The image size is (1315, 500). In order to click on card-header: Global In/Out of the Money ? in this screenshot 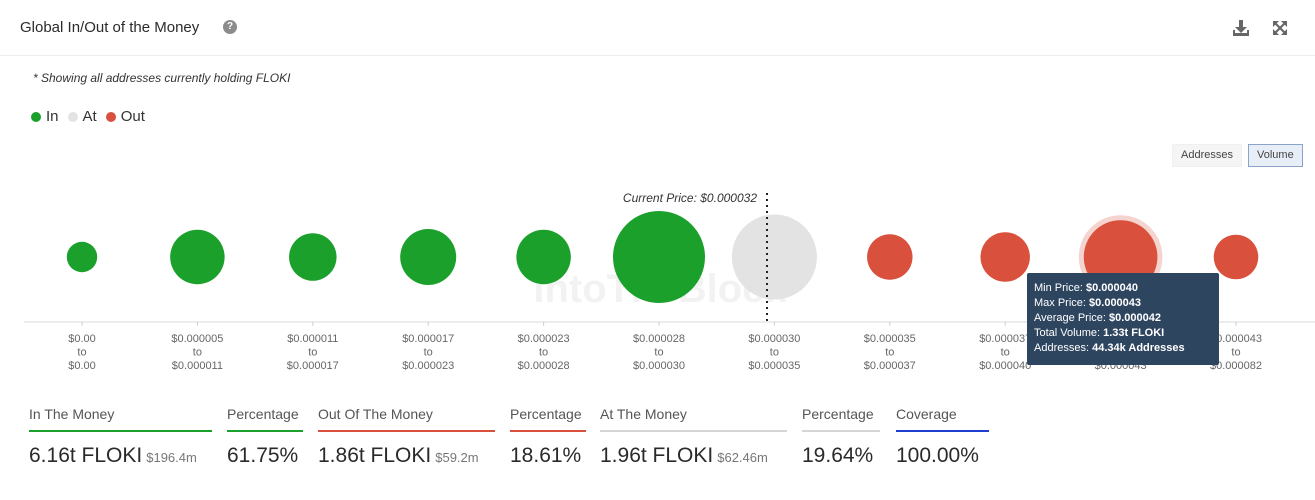, I will do `click(657, 28)`.